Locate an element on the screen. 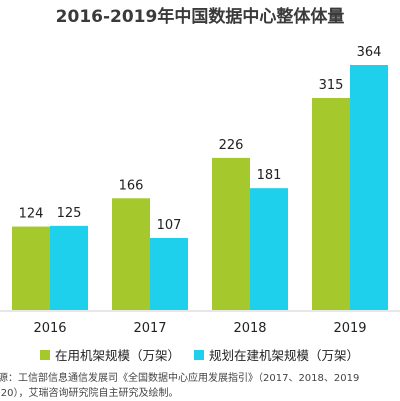  legend-label-in-use: 在用机架规模（万架） is located at coordinates (118, 355).